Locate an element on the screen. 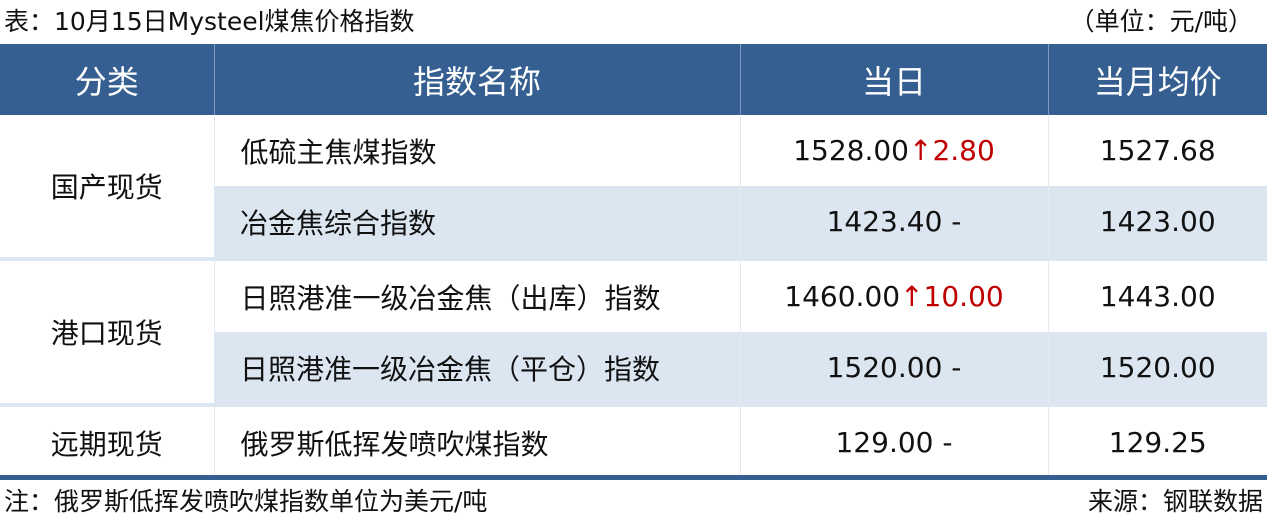  monthly-avg: 129.25 is located at coordinates (1157, 440).